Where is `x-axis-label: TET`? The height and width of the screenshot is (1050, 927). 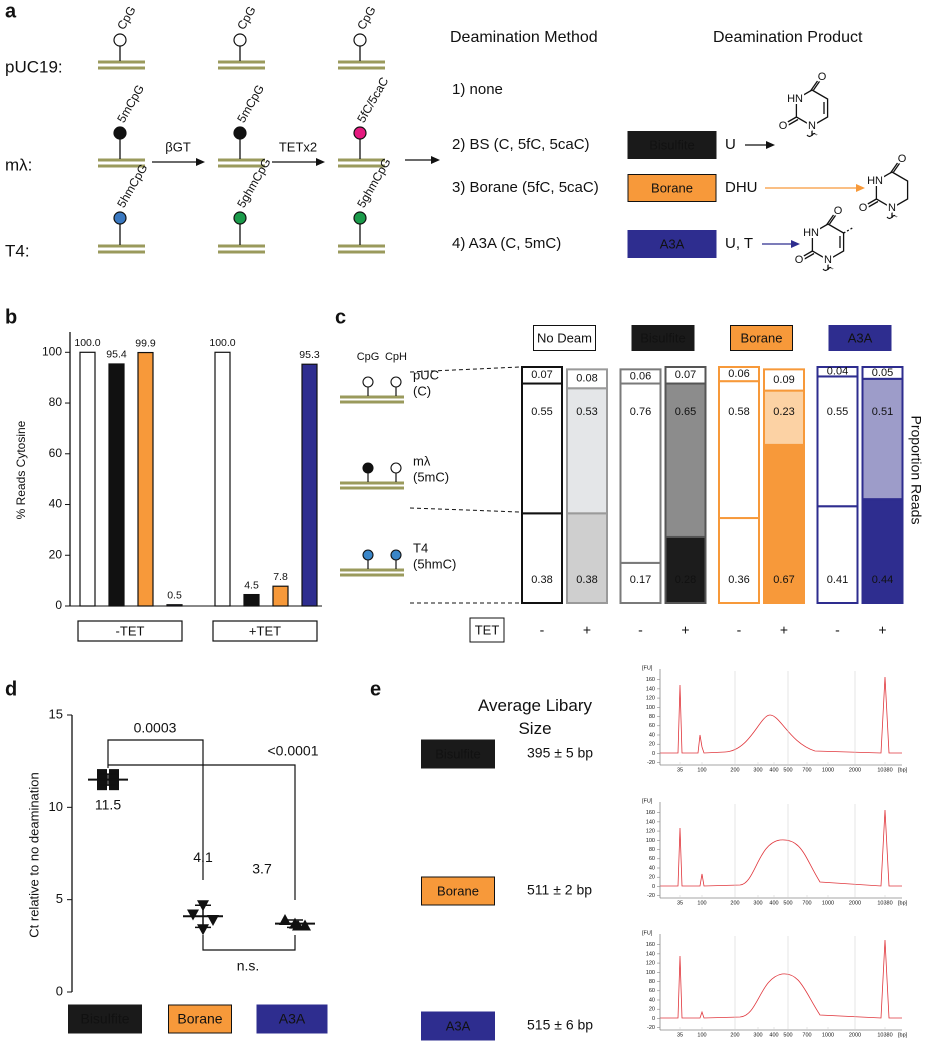
x-axis-label: TET is located at coordinates (487, 629).